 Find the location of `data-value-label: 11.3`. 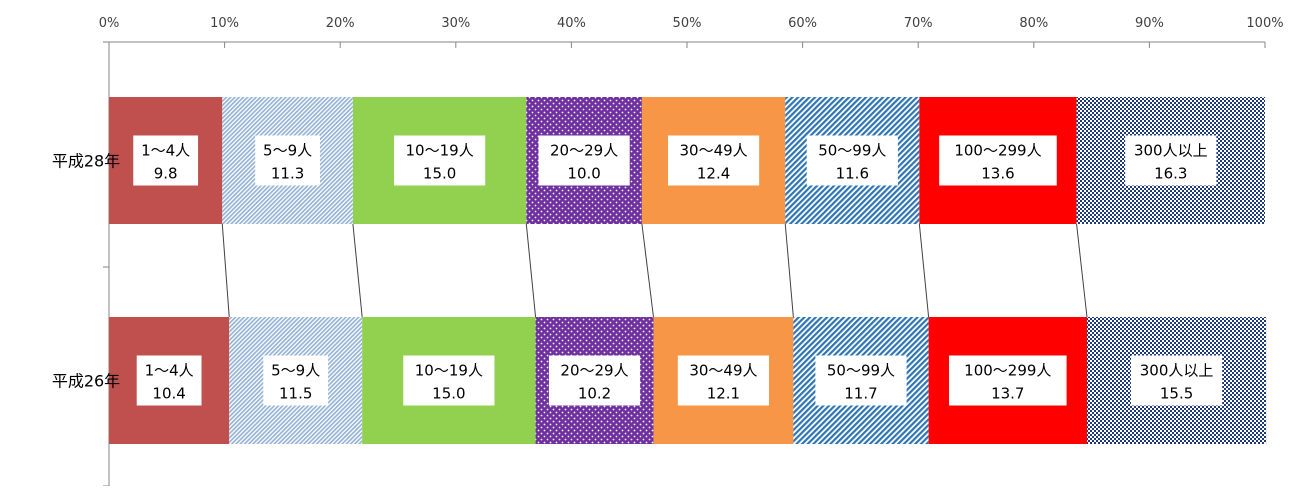

data-value-label: 11.3 is located at coordinates (287, 174).